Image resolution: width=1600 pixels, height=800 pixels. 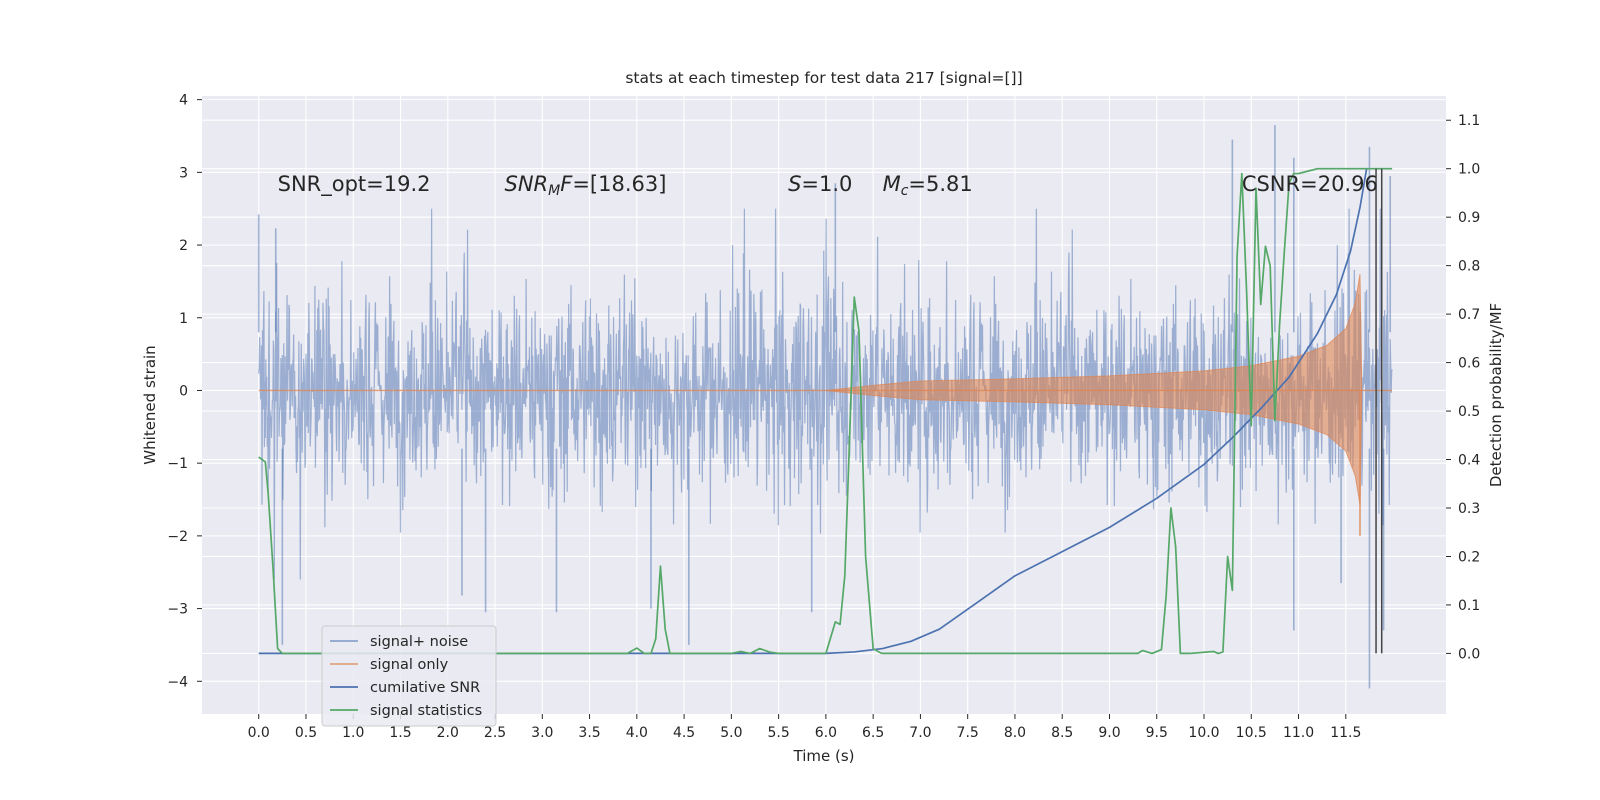 I want to click on y-right-tick-label: 0.0, so click(x=1469, y=654).